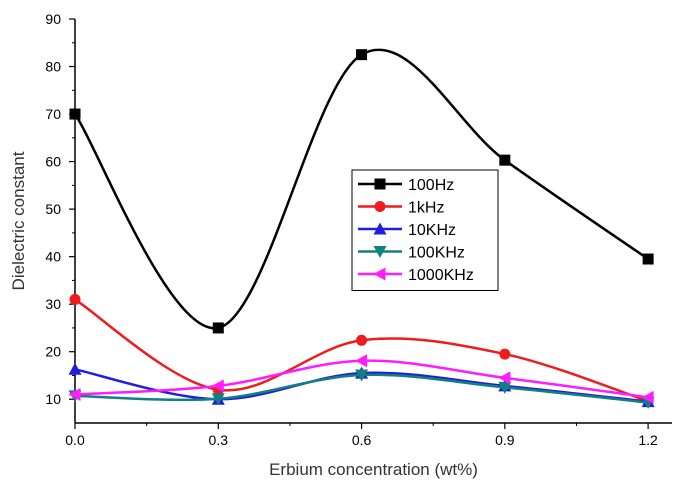 The height and width of the screenshot is (484, 673). Describe the element at coordinates (219, 440) in the screenshot. I see `x-tick-label: 0.3` at that location.